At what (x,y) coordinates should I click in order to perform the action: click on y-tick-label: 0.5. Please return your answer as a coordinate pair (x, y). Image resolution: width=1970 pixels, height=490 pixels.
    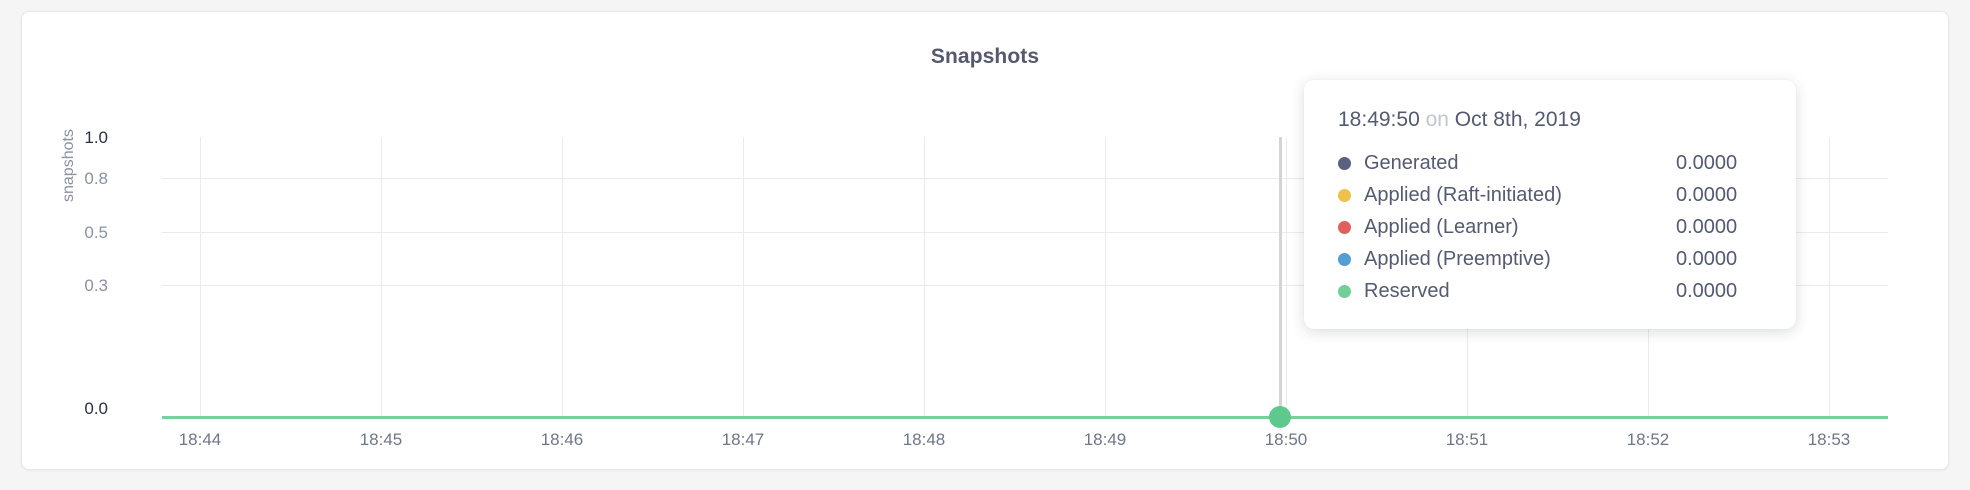
    Looking at the image, I should click on (96, 232).